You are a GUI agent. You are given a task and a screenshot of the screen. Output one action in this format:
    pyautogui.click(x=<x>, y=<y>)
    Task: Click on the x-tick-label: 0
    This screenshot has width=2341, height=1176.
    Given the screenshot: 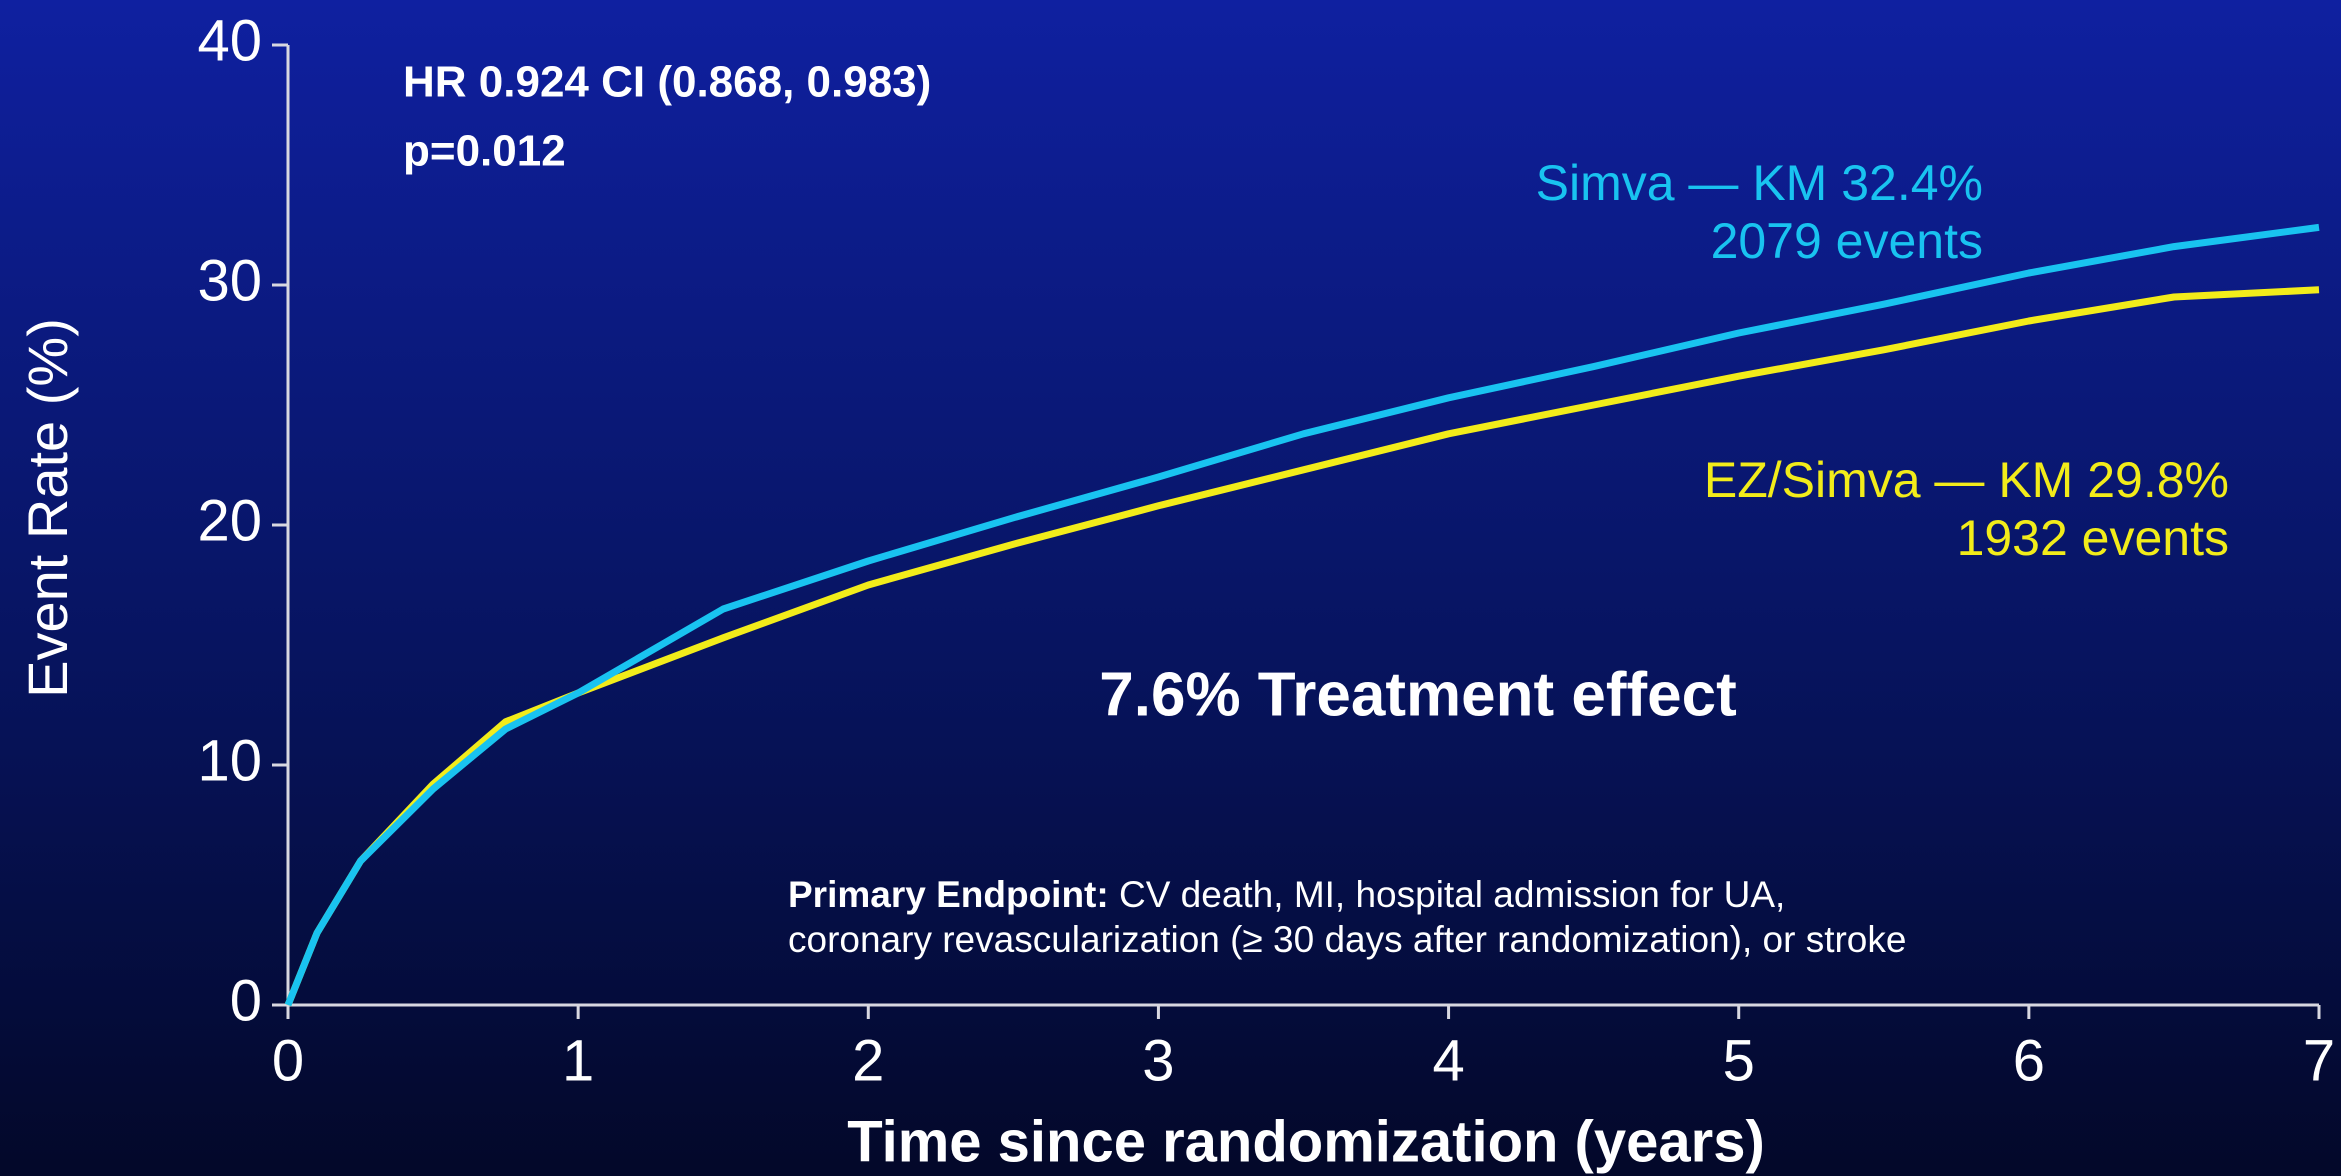 What is the action you would take?
    pyautogui.click(x=288, y=1060)
    